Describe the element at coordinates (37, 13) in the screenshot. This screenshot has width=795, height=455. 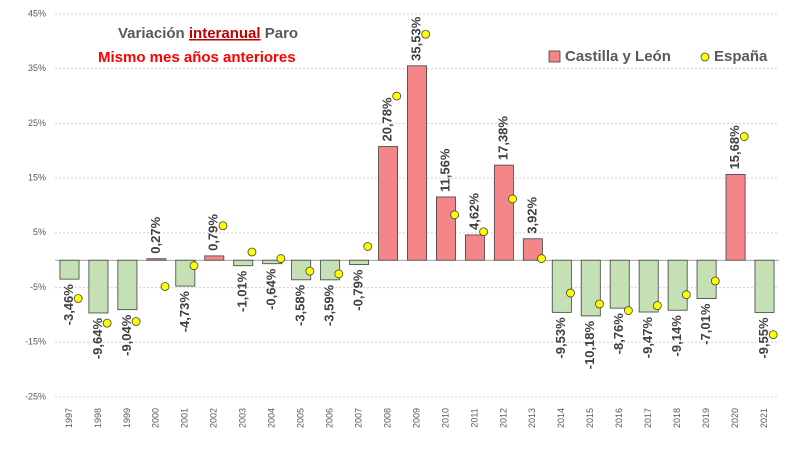
I see `y-tick-label: 45%` at that location.